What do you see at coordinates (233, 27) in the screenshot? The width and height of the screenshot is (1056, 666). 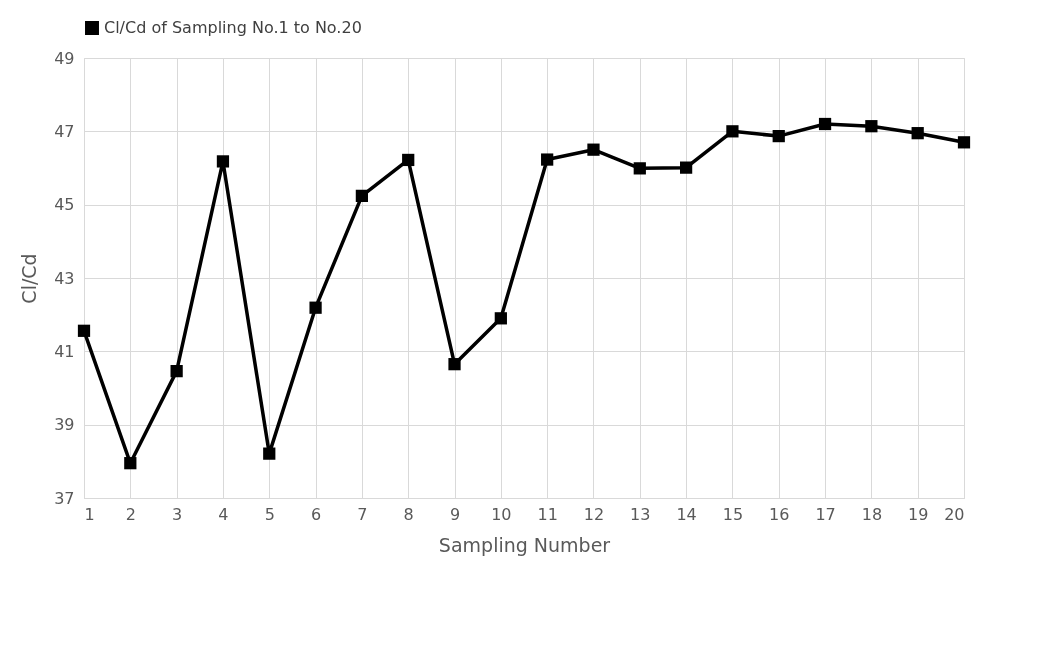 I see `legend-label: Cl/Cd of Sampling No.1 to No.20` at bounding box center [233, 27].